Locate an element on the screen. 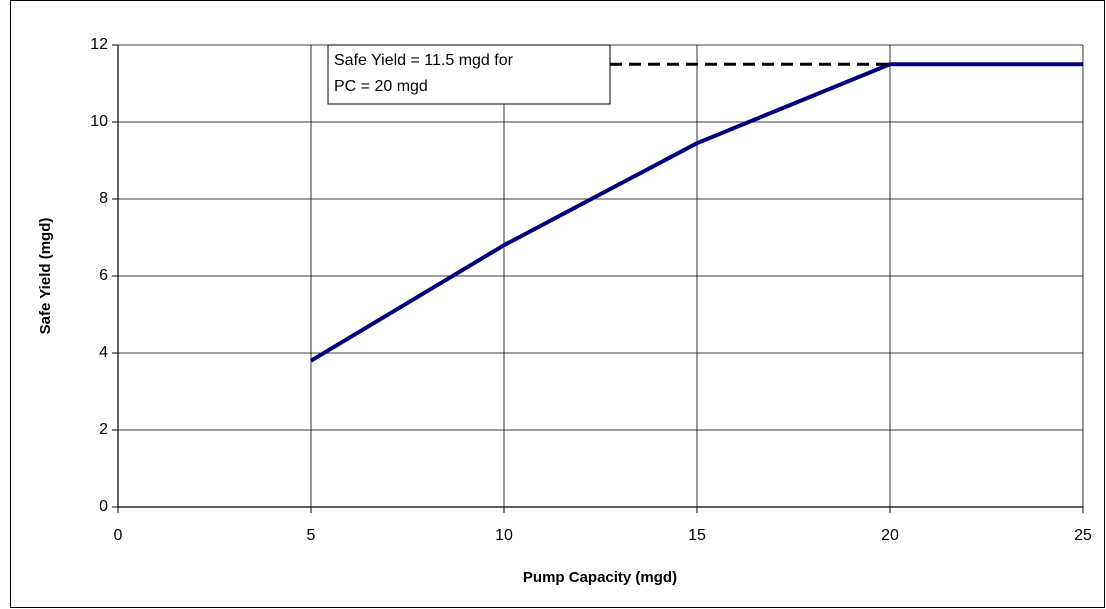  x-tick-label: 15 is located at coordinates (697, 535).